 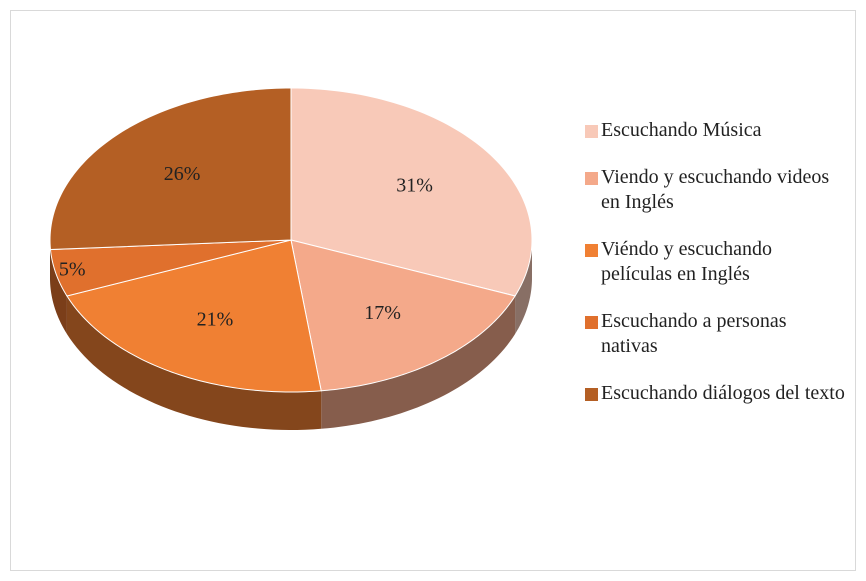 I want to click on legend-label: Escuchando diálogos del texto, so click(x=723, y=393).